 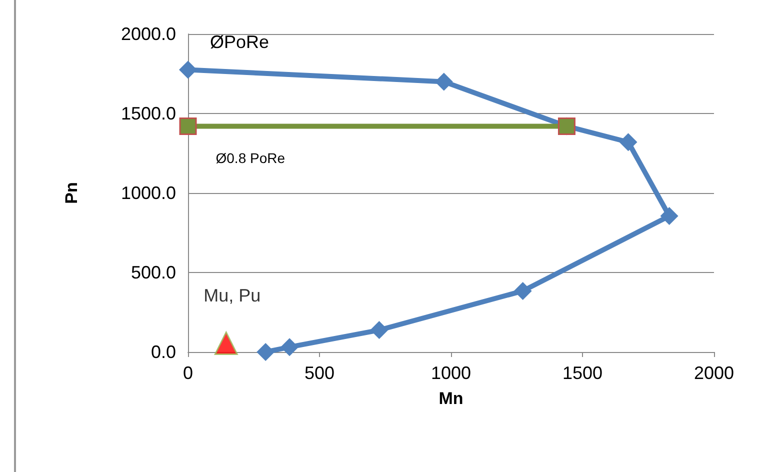 What do you see at coordinates (148, 193) in the screenshot?
I see `y-tick-label: 1000.0` at bounding box center [148, 193].